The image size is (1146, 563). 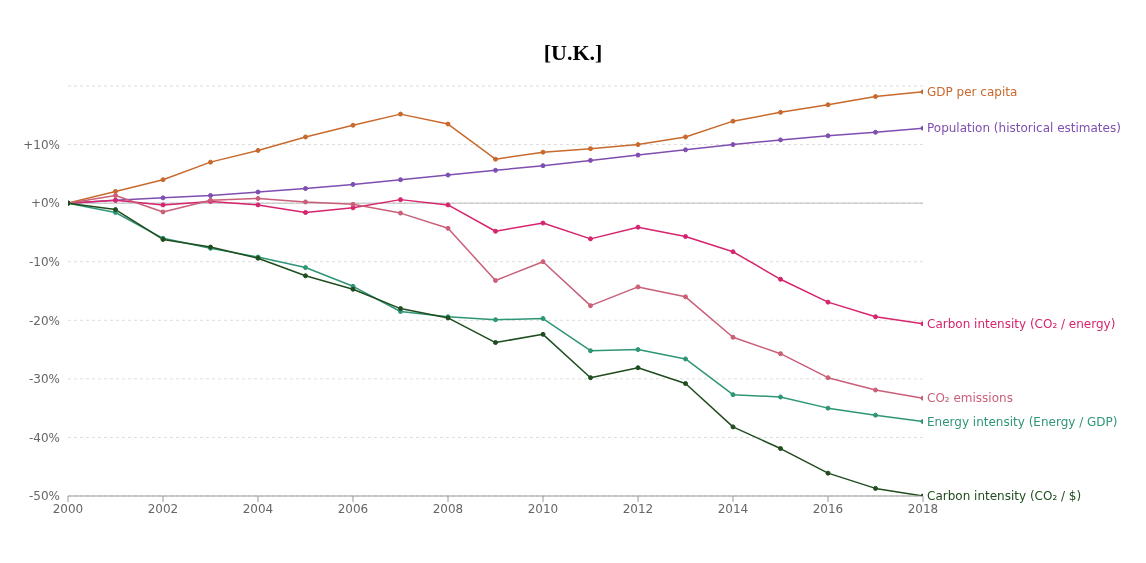 What do you see at coordinates (972, 91) in the screenshot?
I see `series-label: GDP per capita` at bounding box center [972, 91].